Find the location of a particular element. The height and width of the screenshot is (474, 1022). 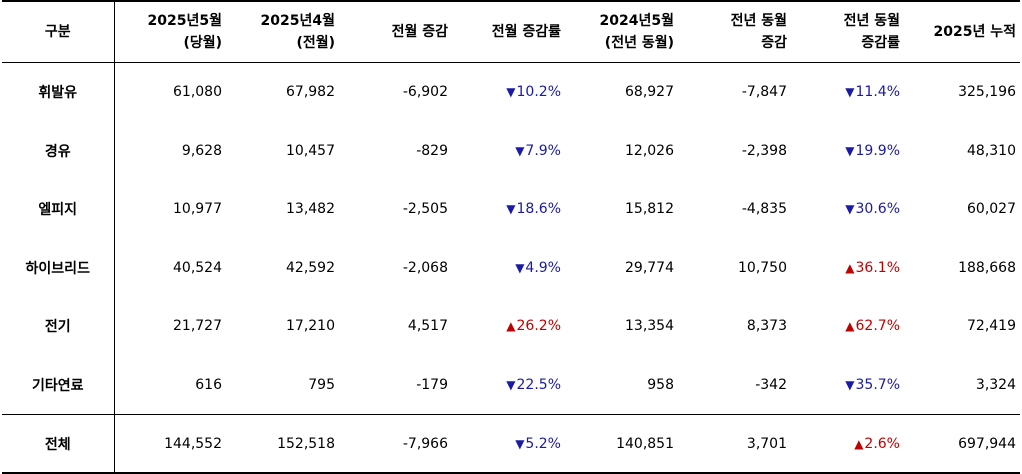

rate-value: 19.9% is located at coordinates (877, 150).